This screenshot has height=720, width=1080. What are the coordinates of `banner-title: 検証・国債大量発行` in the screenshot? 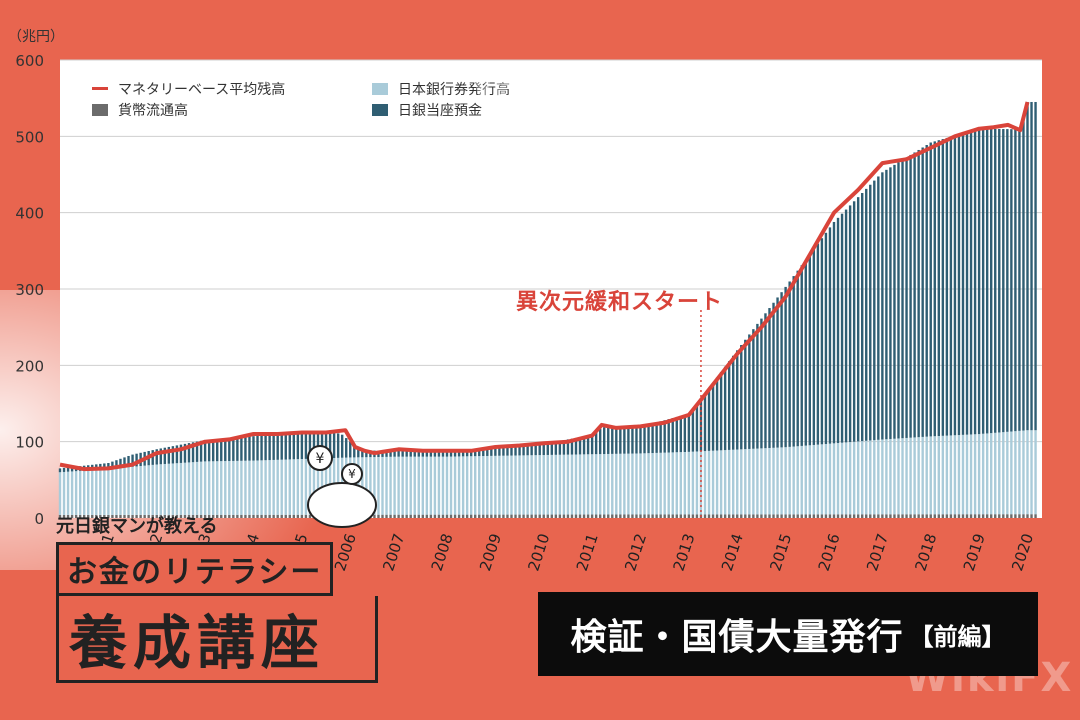 It's located at (737, 637).